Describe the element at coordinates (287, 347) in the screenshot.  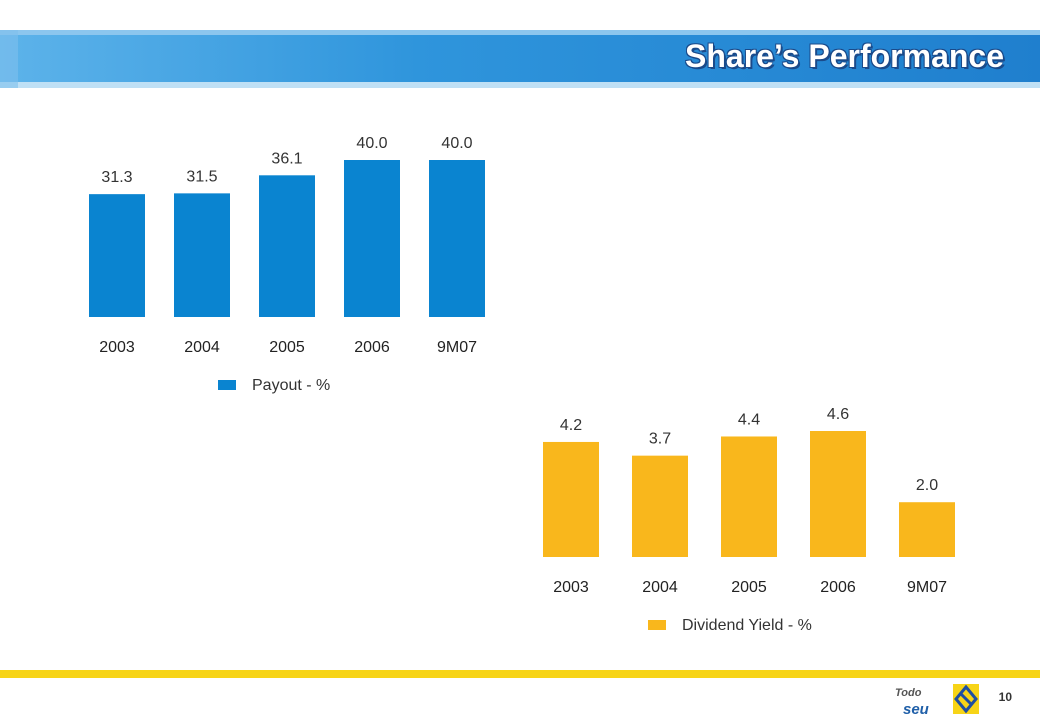
I see `payout-category-label: 2005` at that location.